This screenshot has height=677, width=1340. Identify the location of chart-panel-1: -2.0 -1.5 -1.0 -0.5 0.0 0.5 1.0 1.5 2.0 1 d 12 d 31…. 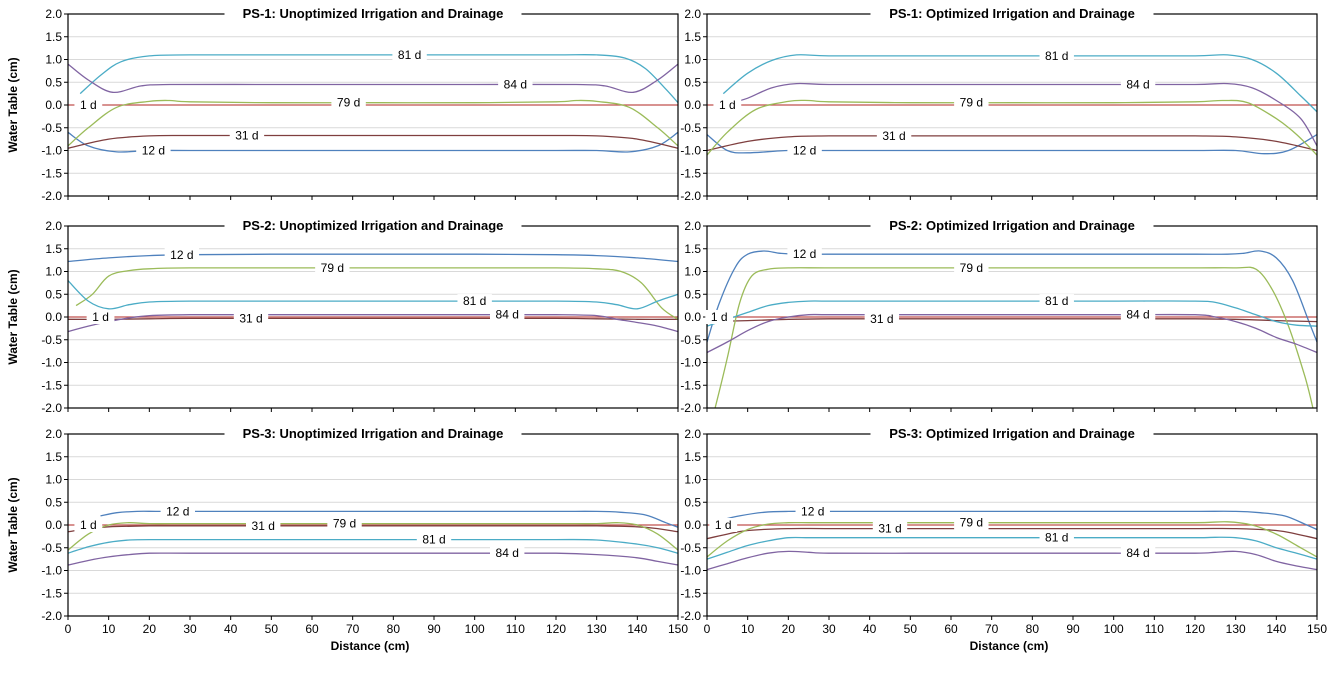
(342, 104).